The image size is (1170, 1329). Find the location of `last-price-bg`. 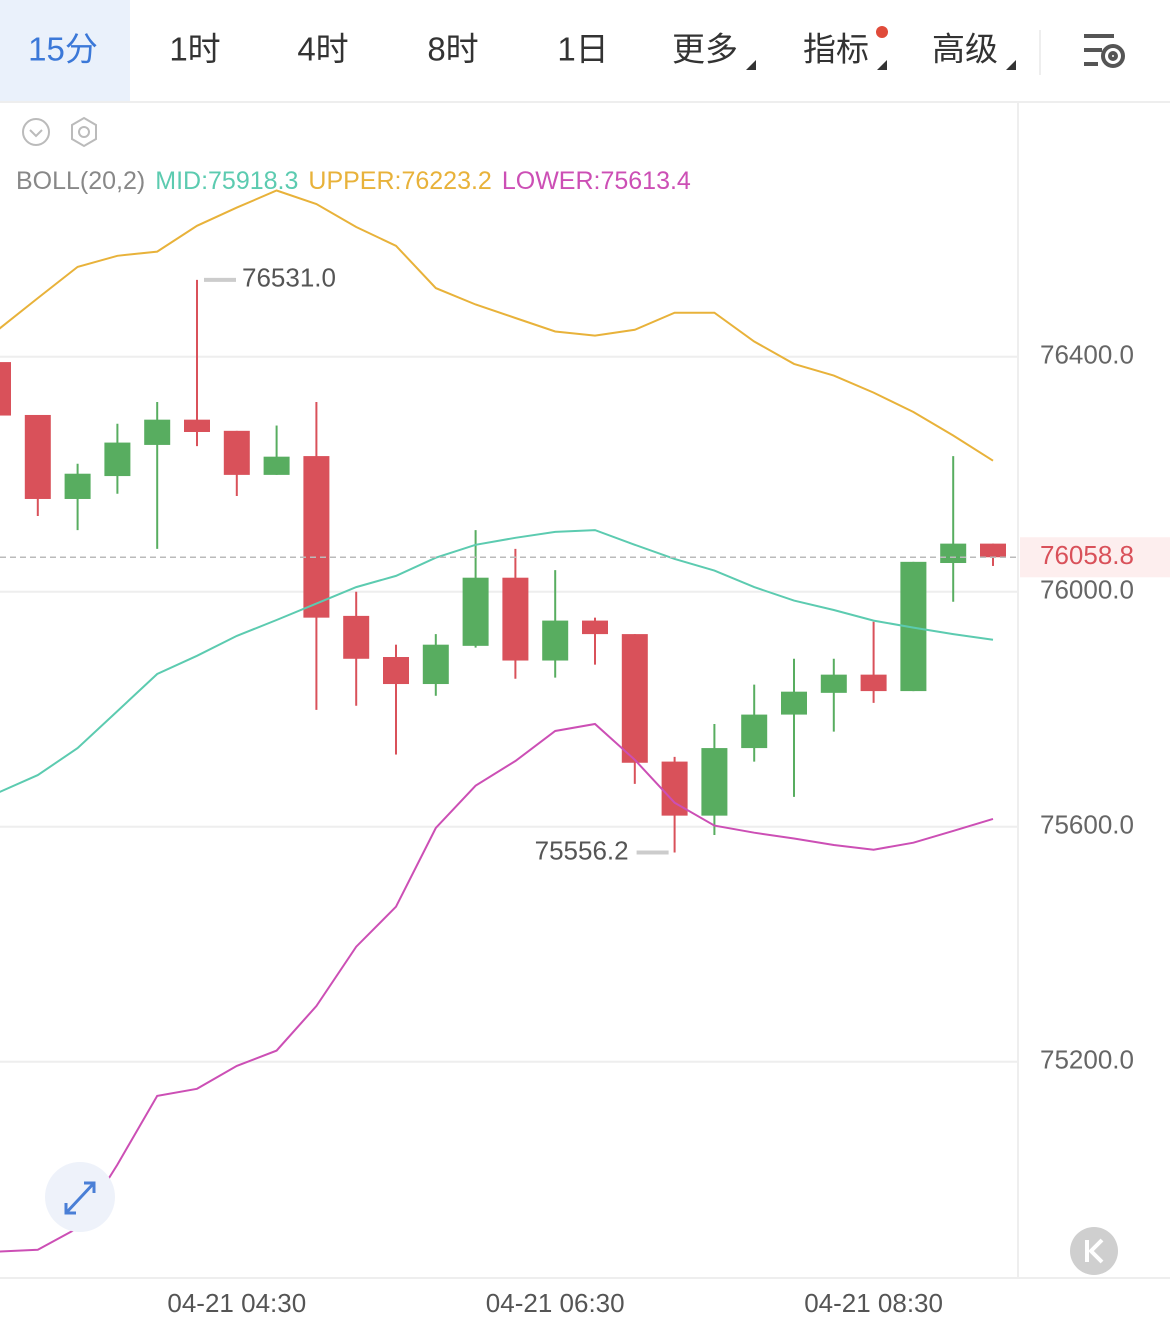

last-price-bg is located at coordinates (1095, 557).